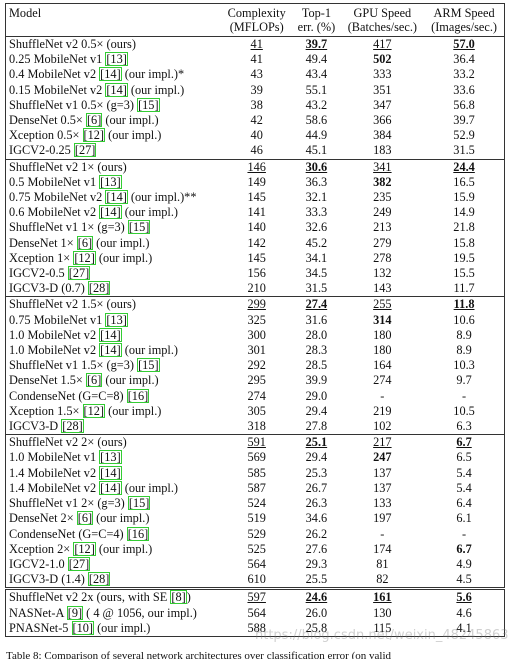  I want to click on value-cell: 26.2, so click(316, 534).